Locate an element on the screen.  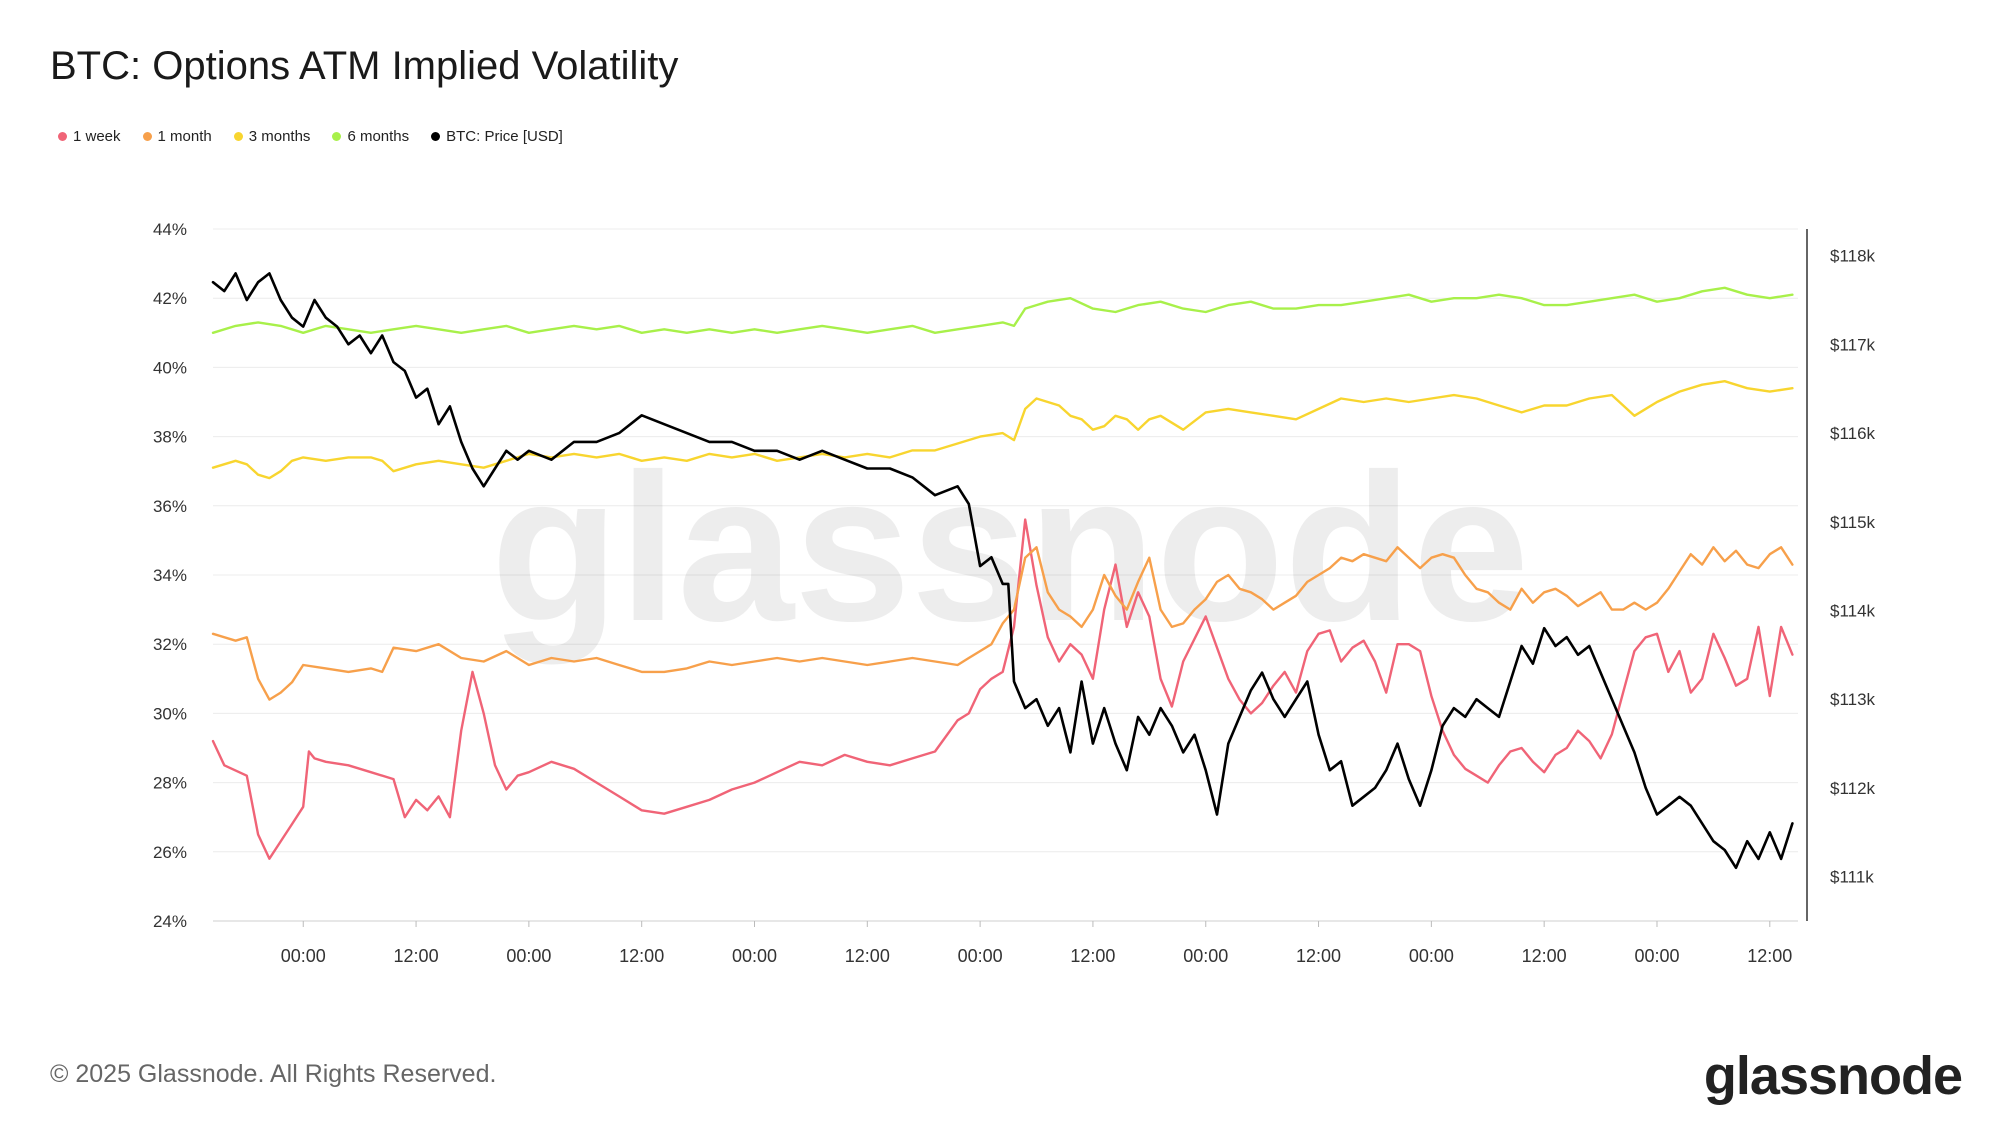
legend-item-3-months: 3 months is located at coordinates (272, 136).